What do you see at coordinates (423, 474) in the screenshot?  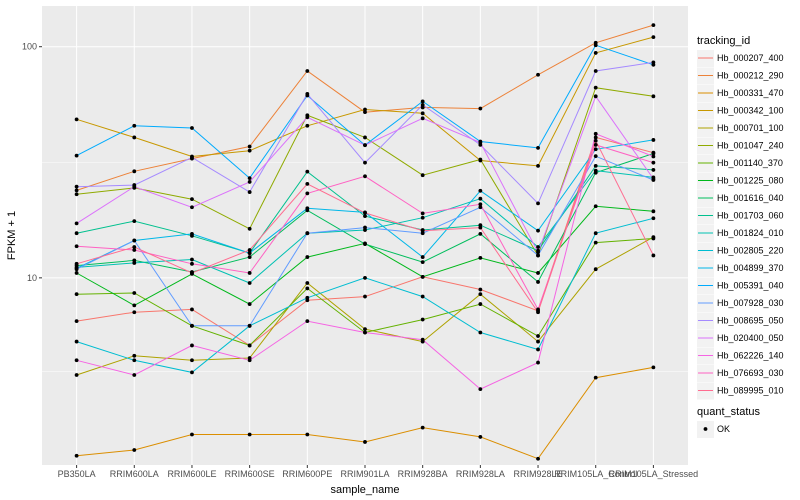 I see `x-tick-label: RRIM928BA` at bounding box center [423, 474].